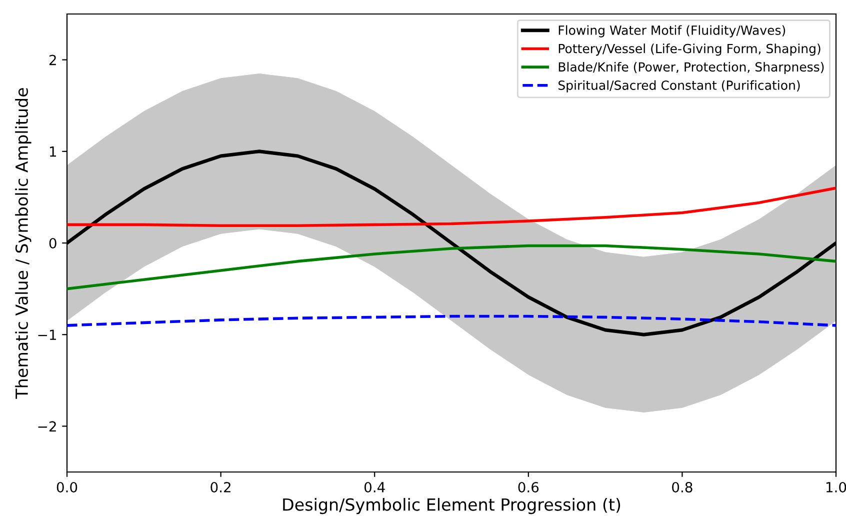  Describe the element at coordinates (53, 151) in the screenshot. I see `y-tick-label: 1` at that location.